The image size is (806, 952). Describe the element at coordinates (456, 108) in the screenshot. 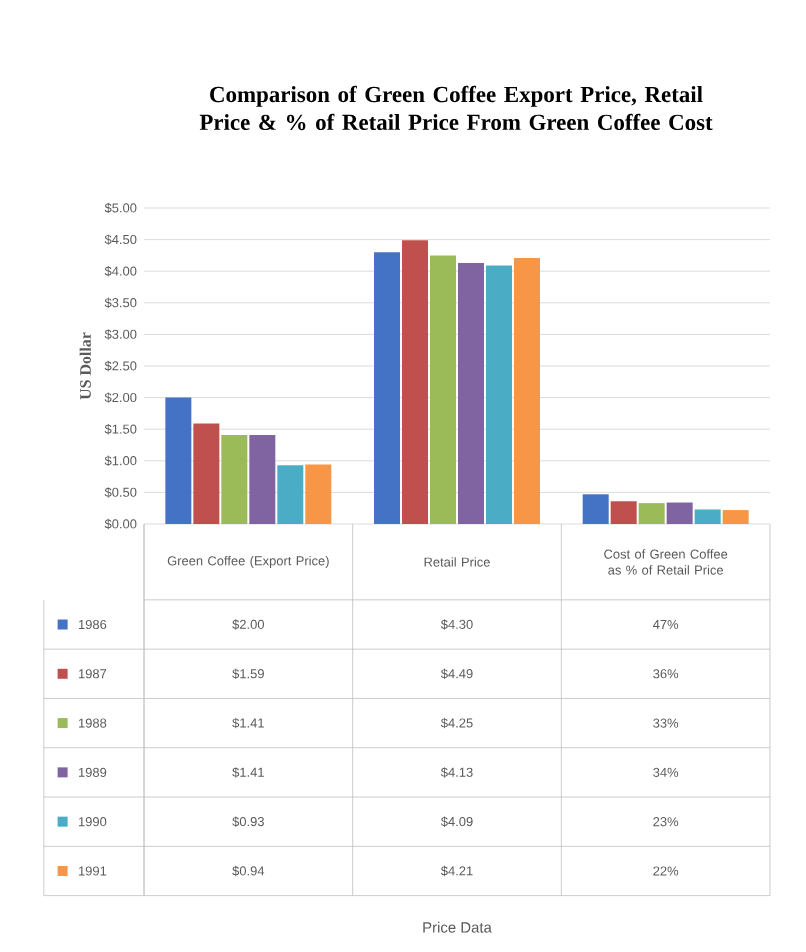

I see `chart-title: Comparison of Green Coffee Export Price, Retail Price & % of Retail Price From Green Coffee Cost` at that location.